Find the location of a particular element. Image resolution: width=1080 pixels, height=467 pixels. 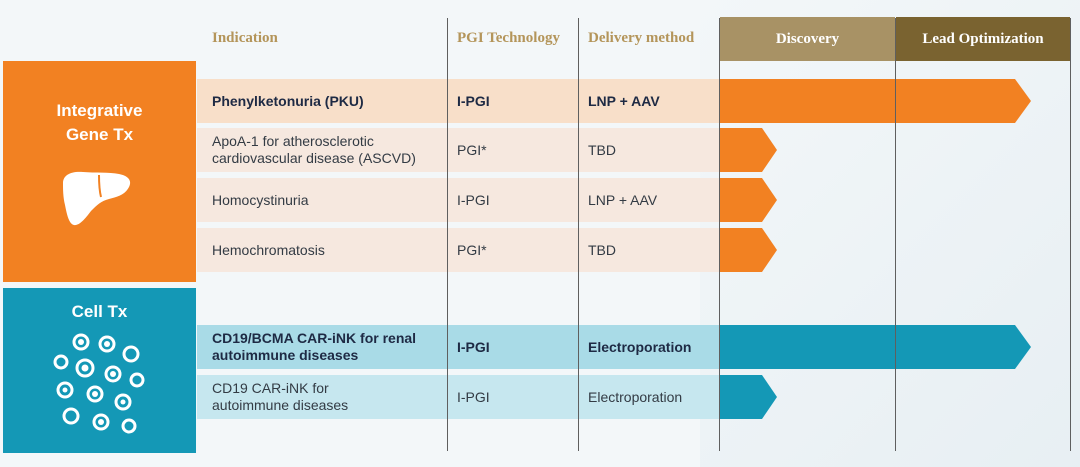

stage-discovery: Discovery is located at coordinates (807, 39).